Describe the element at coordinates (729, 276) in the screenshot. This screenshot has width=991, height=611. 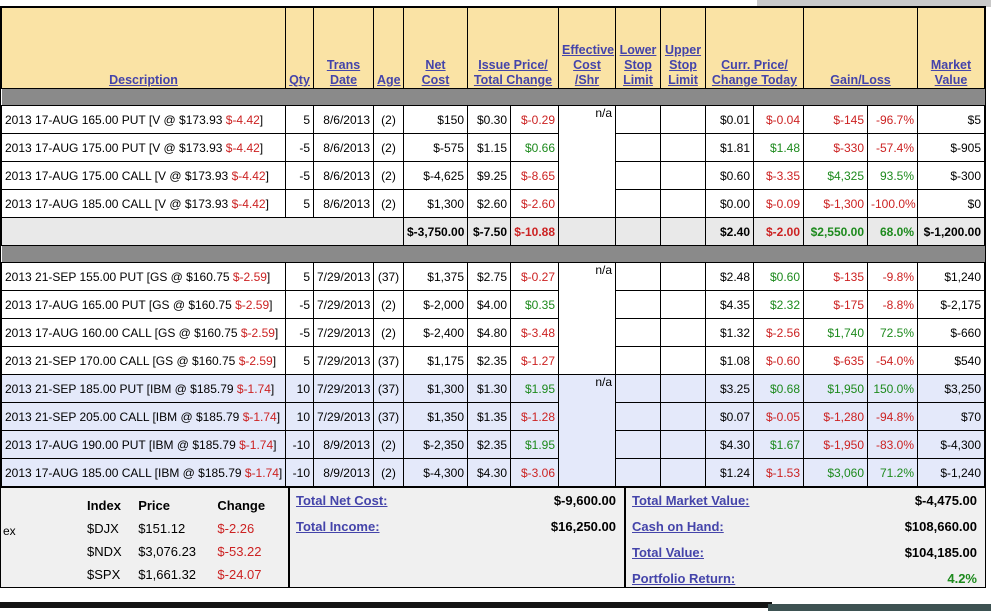
I see `cell-curr: $2.48` at that location.